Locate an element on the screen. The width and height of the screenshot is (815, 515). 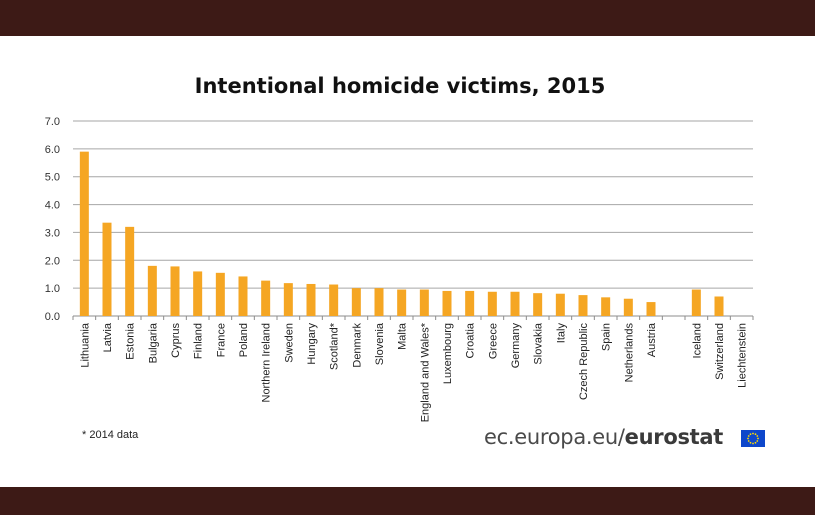
eu-stars-icon is located at coordinates (753, 438).